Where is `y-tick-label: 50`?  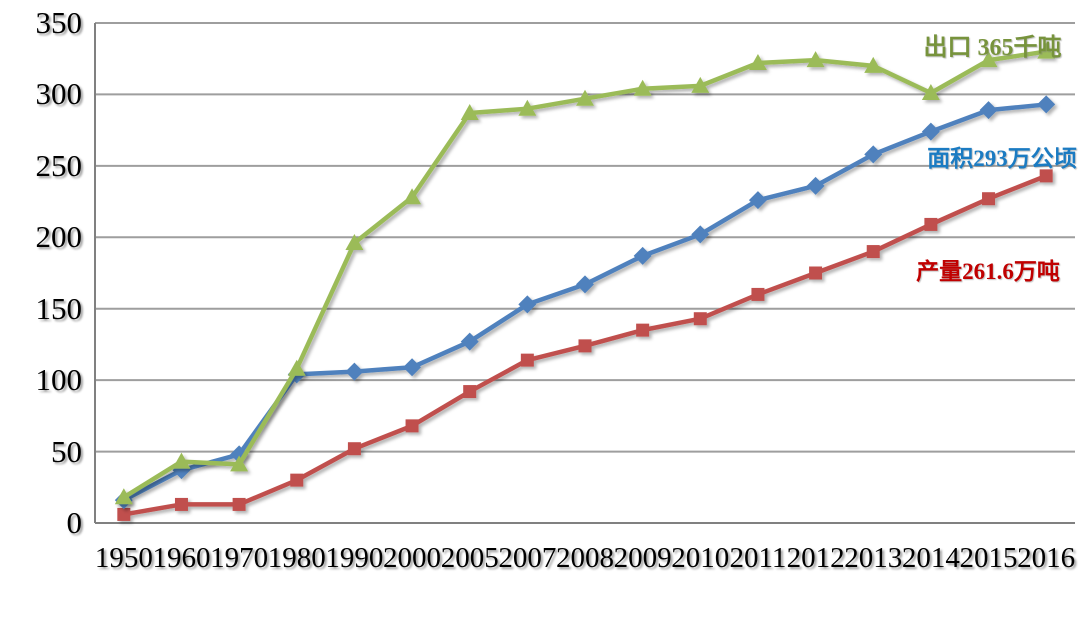
y-tick-label: 50 is located at coordinates (66, 451).